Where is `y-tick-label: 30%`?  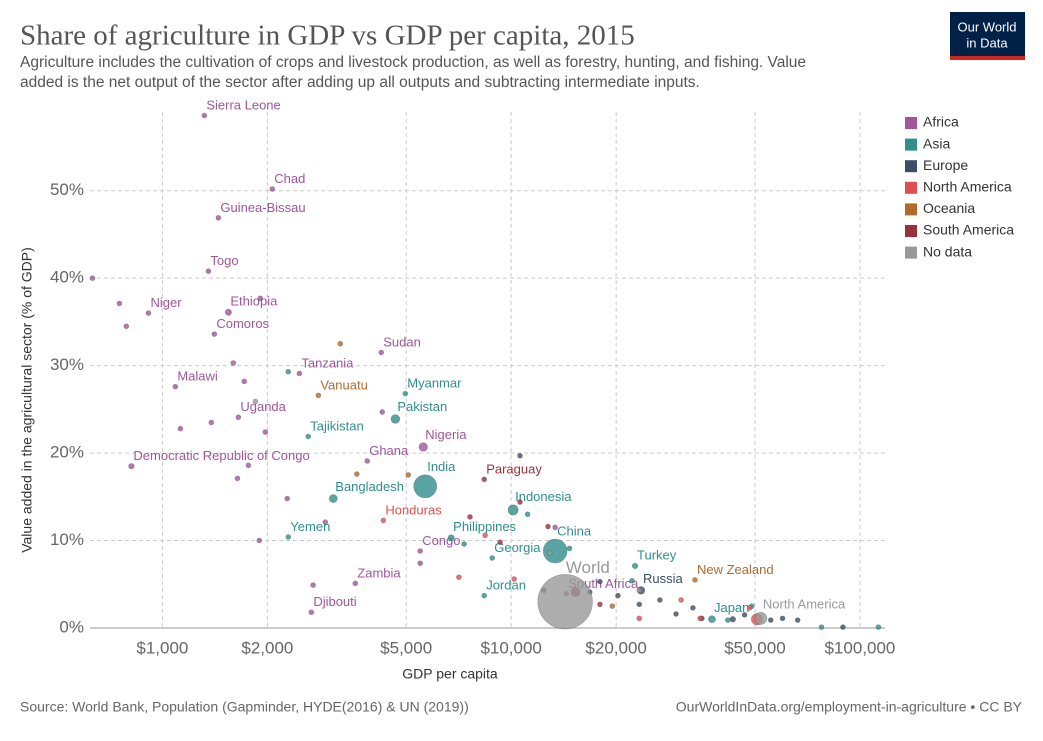 y-tick-label: 30% is located at coordinates (67, 364).